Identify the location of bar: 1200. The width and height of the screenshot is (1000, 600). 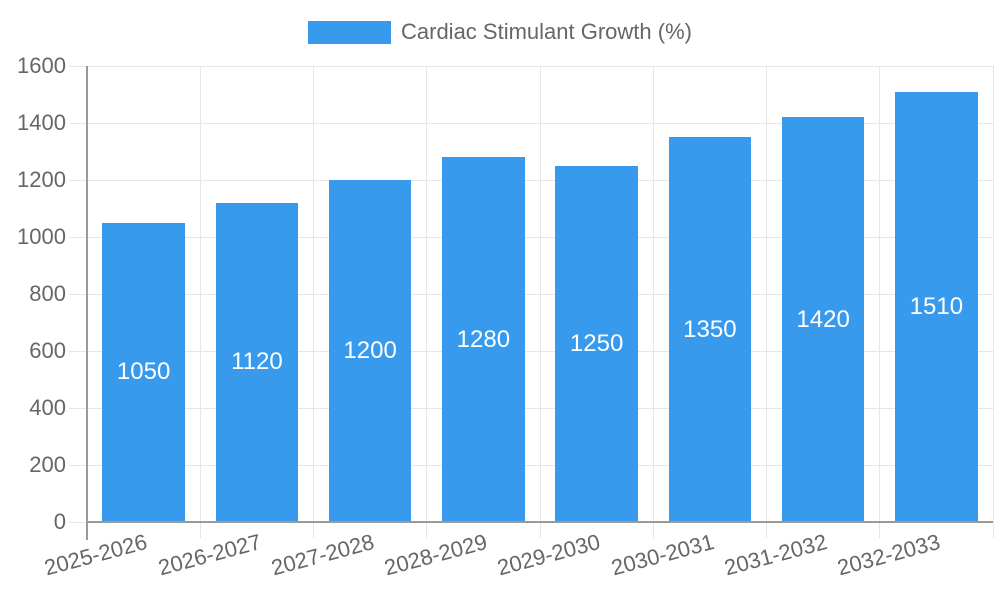
(370, 351).